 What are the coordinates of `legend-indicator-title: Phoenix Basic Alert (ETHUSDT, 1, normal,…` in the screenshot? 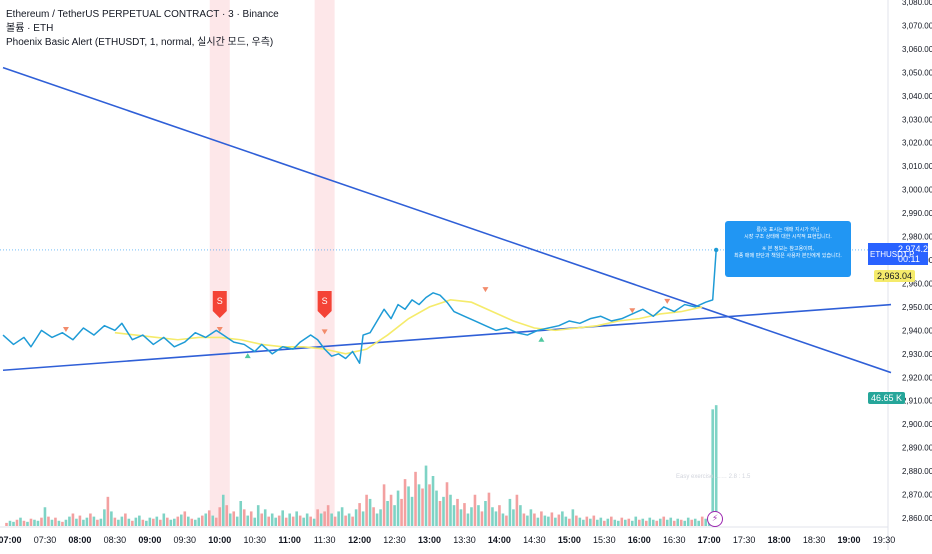 It's located at (140, 42).